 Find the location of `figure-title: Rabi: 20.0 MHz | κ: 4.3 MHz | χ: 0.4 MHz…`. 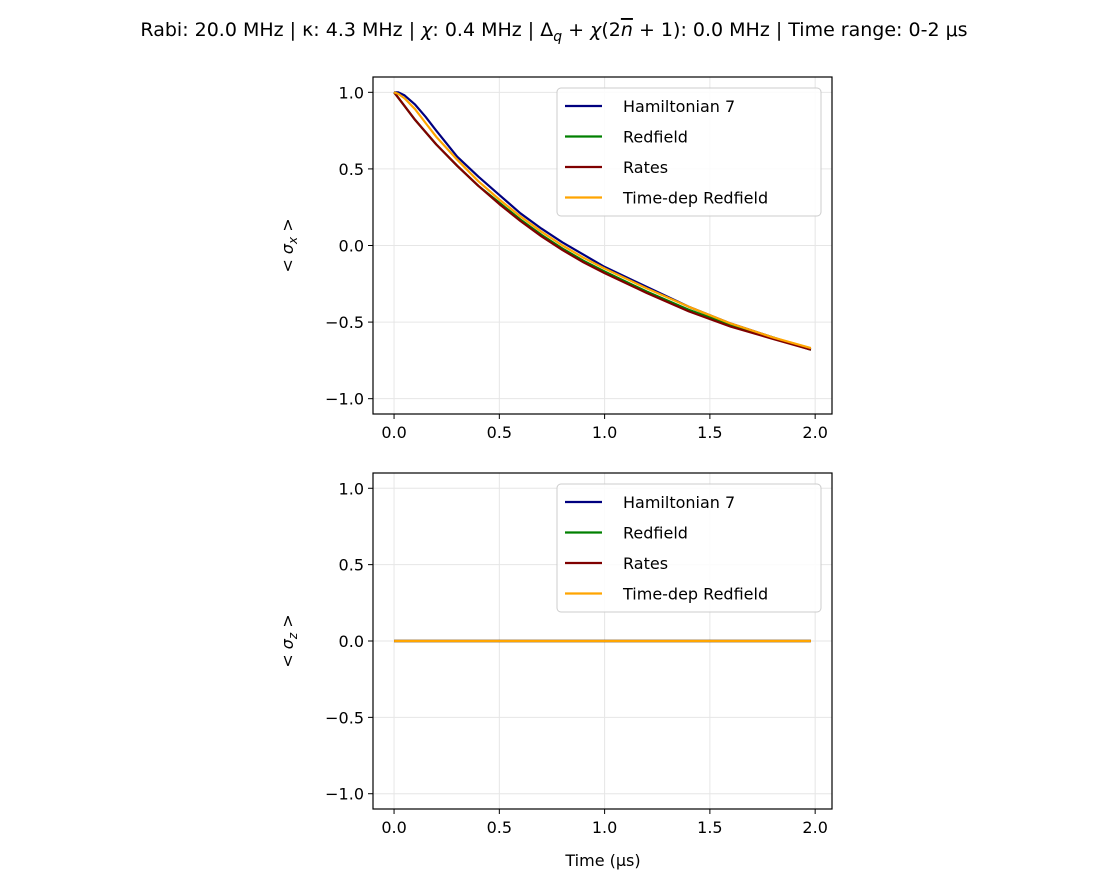

figure-title: Rabi: 20.0 MHz | κ: 4.3 MHz | χ: 0.4 MHz… is located at coordinates (553, 32).